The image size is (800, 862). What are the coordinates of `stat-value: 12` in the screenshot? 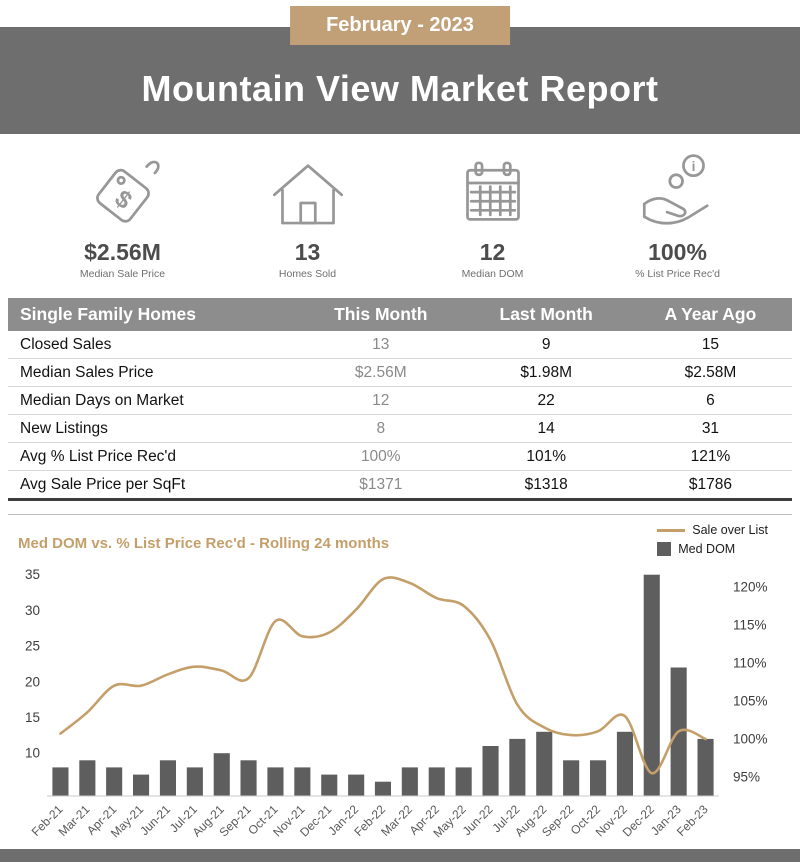 It's located at (492, 252).